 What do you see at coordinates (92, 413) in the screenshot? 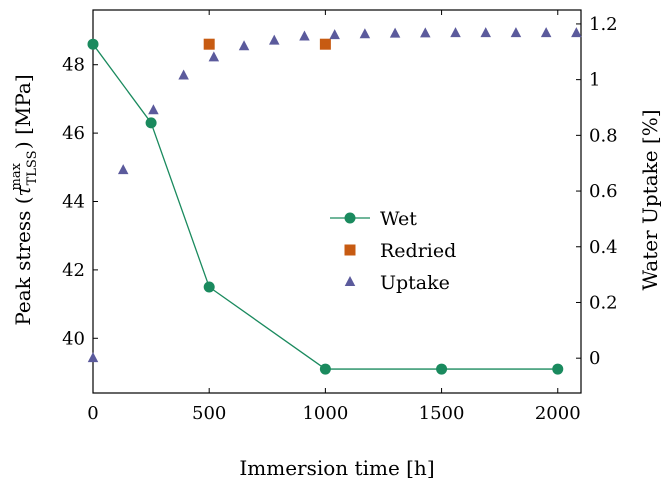
I see `x-tick-label: 0` at bounding box center [92, 413].